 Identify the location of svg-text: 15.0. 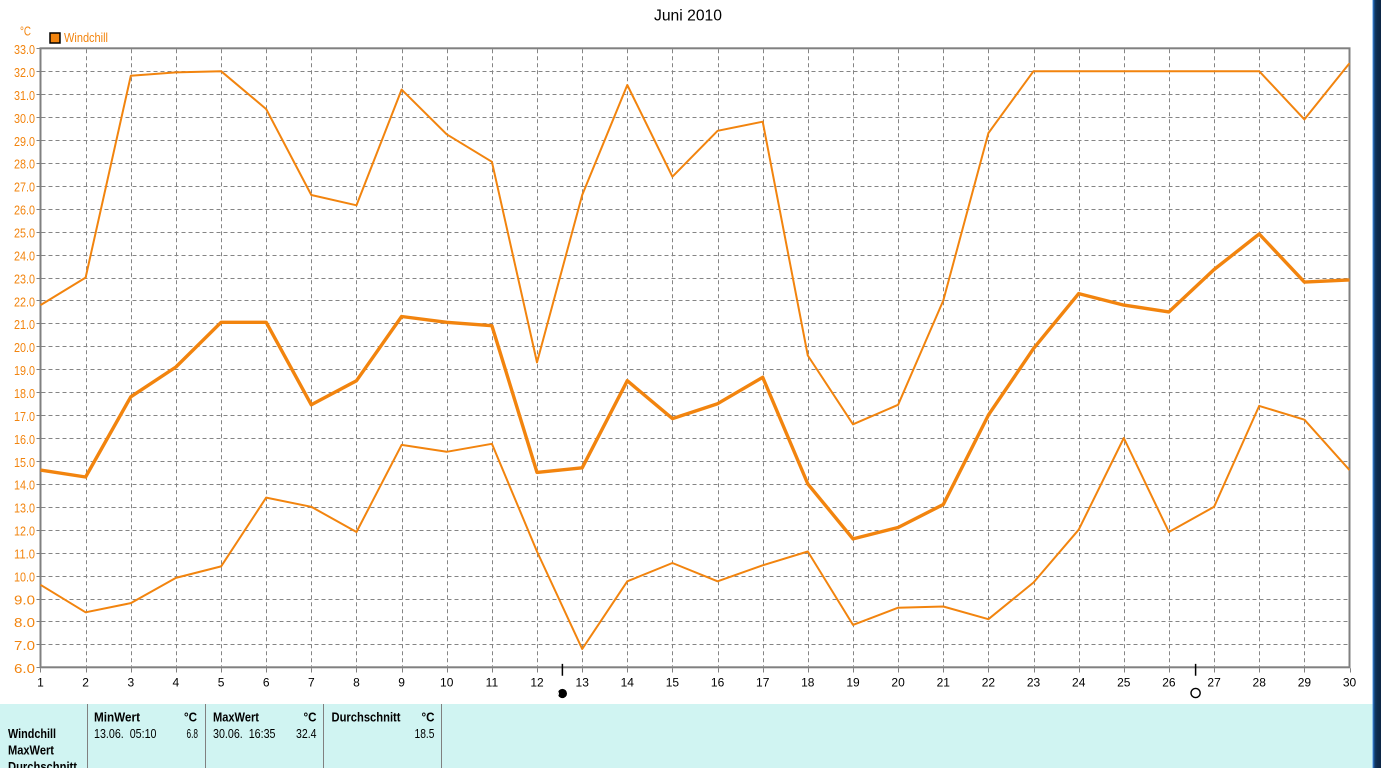
(24, 462).